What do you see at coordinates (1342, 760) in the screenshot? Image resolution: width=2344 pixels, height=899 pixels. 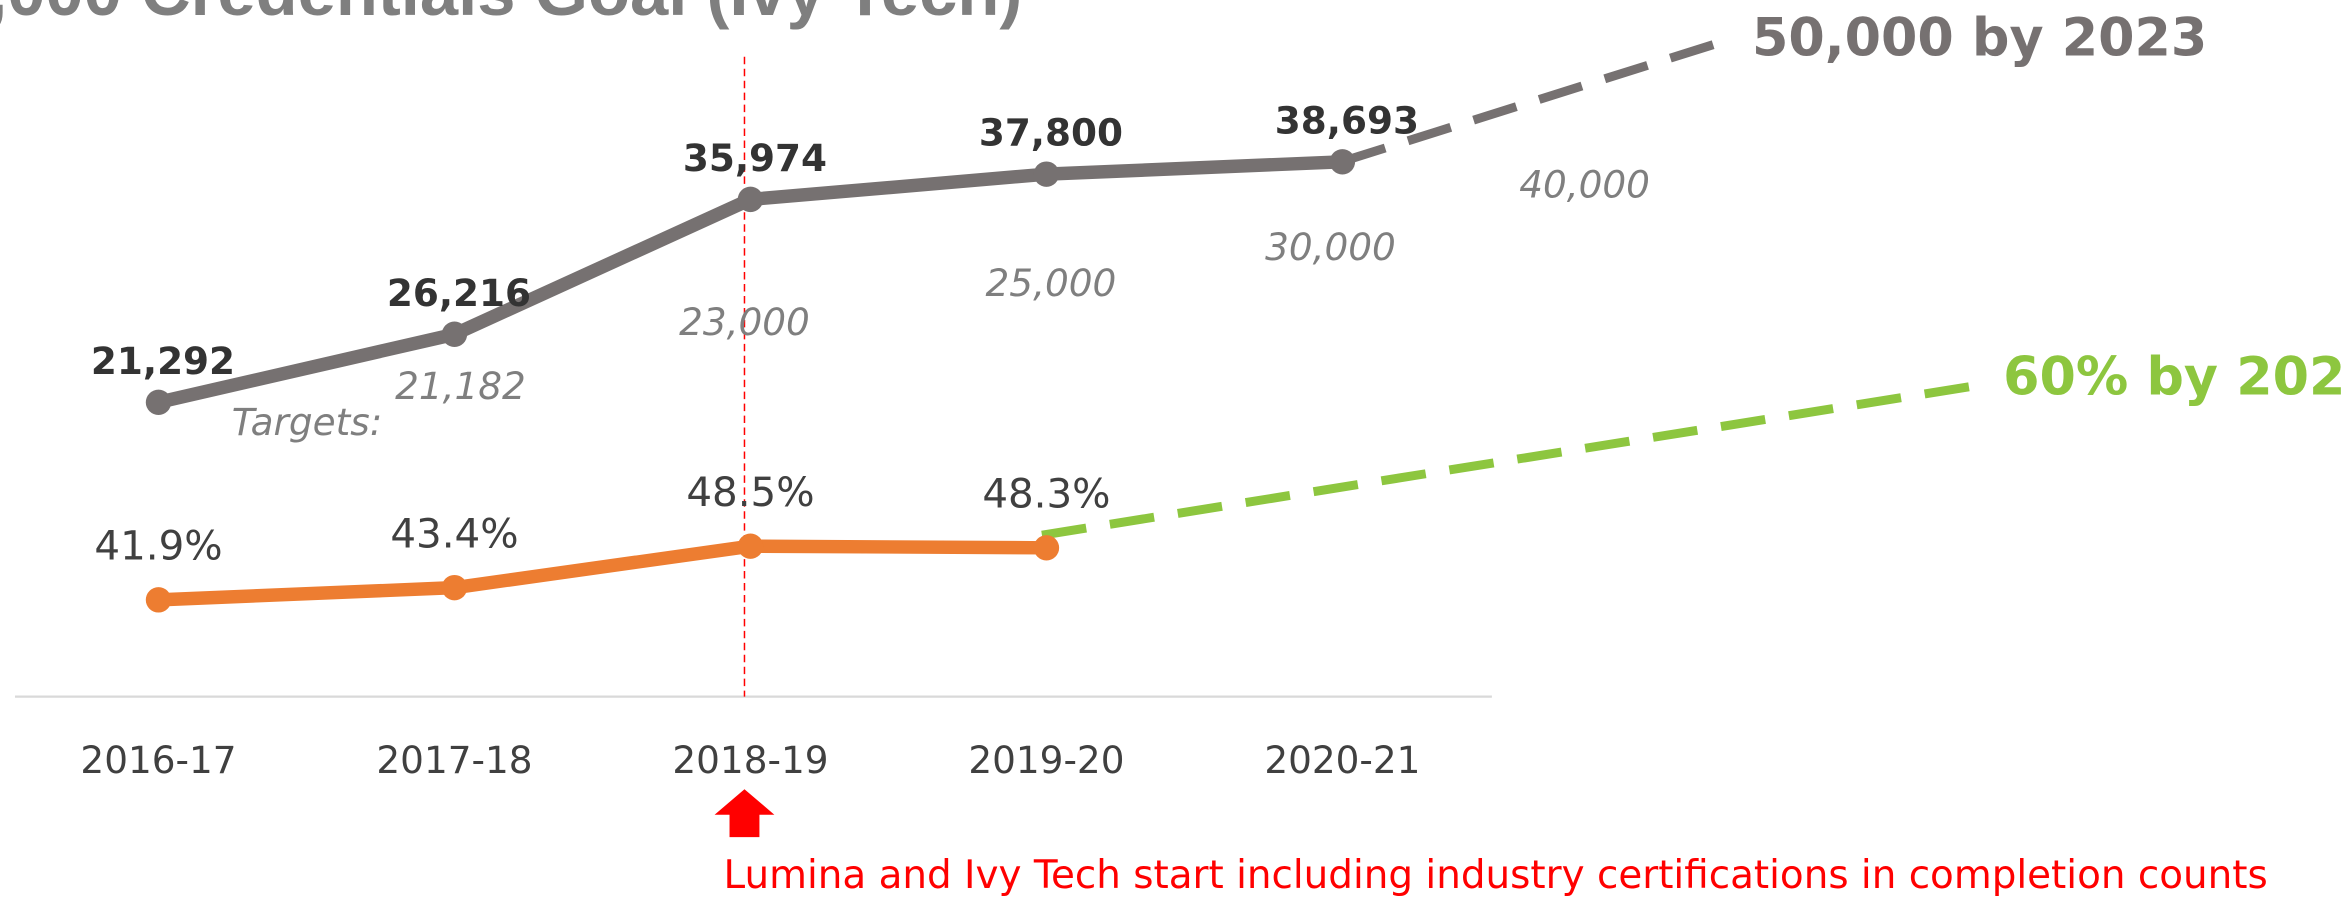 I see `x-tick-label: 2020-21` at bounding box center [1342, 760].